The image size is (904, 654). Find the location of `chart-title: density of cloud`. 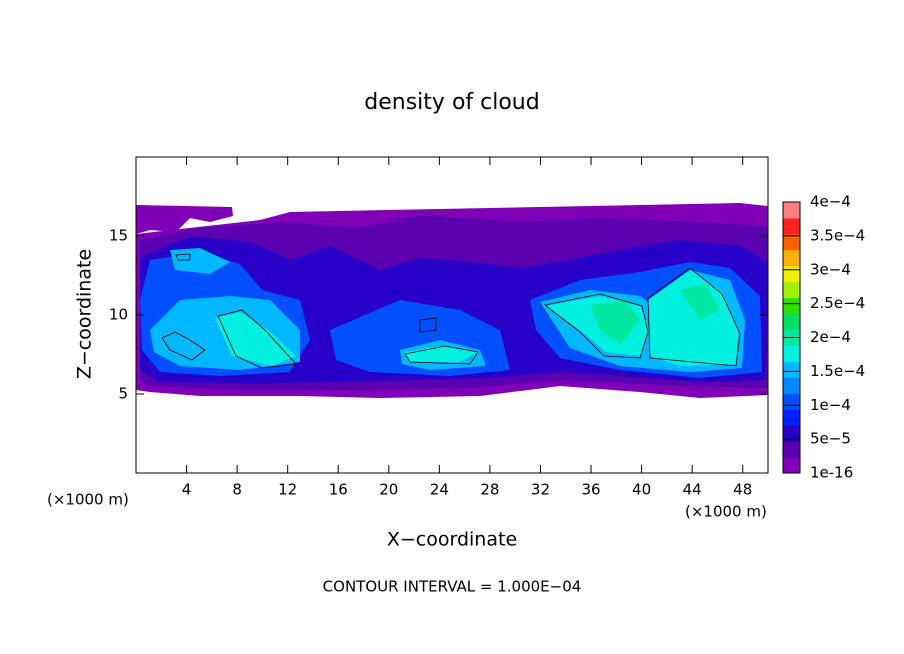

chart-title: density of cloud is located at coordinates (451, 102).